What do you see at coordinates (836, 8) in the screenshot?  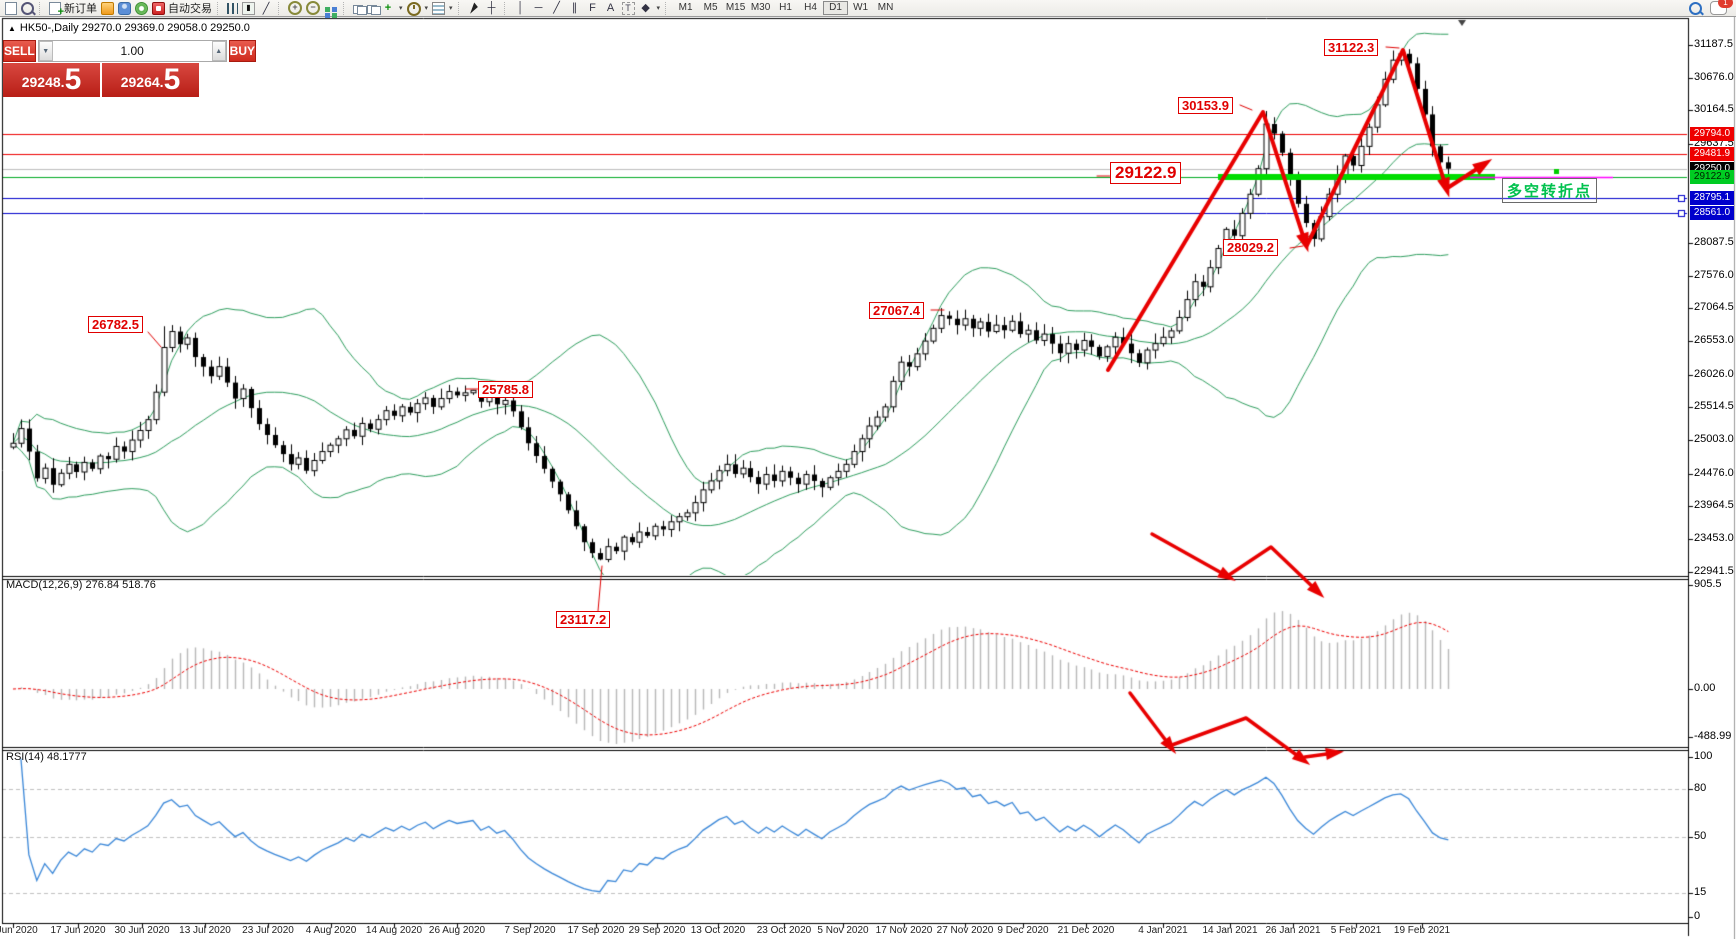 I see `timeframe-d1: D1` at bounding box center [836, 8].